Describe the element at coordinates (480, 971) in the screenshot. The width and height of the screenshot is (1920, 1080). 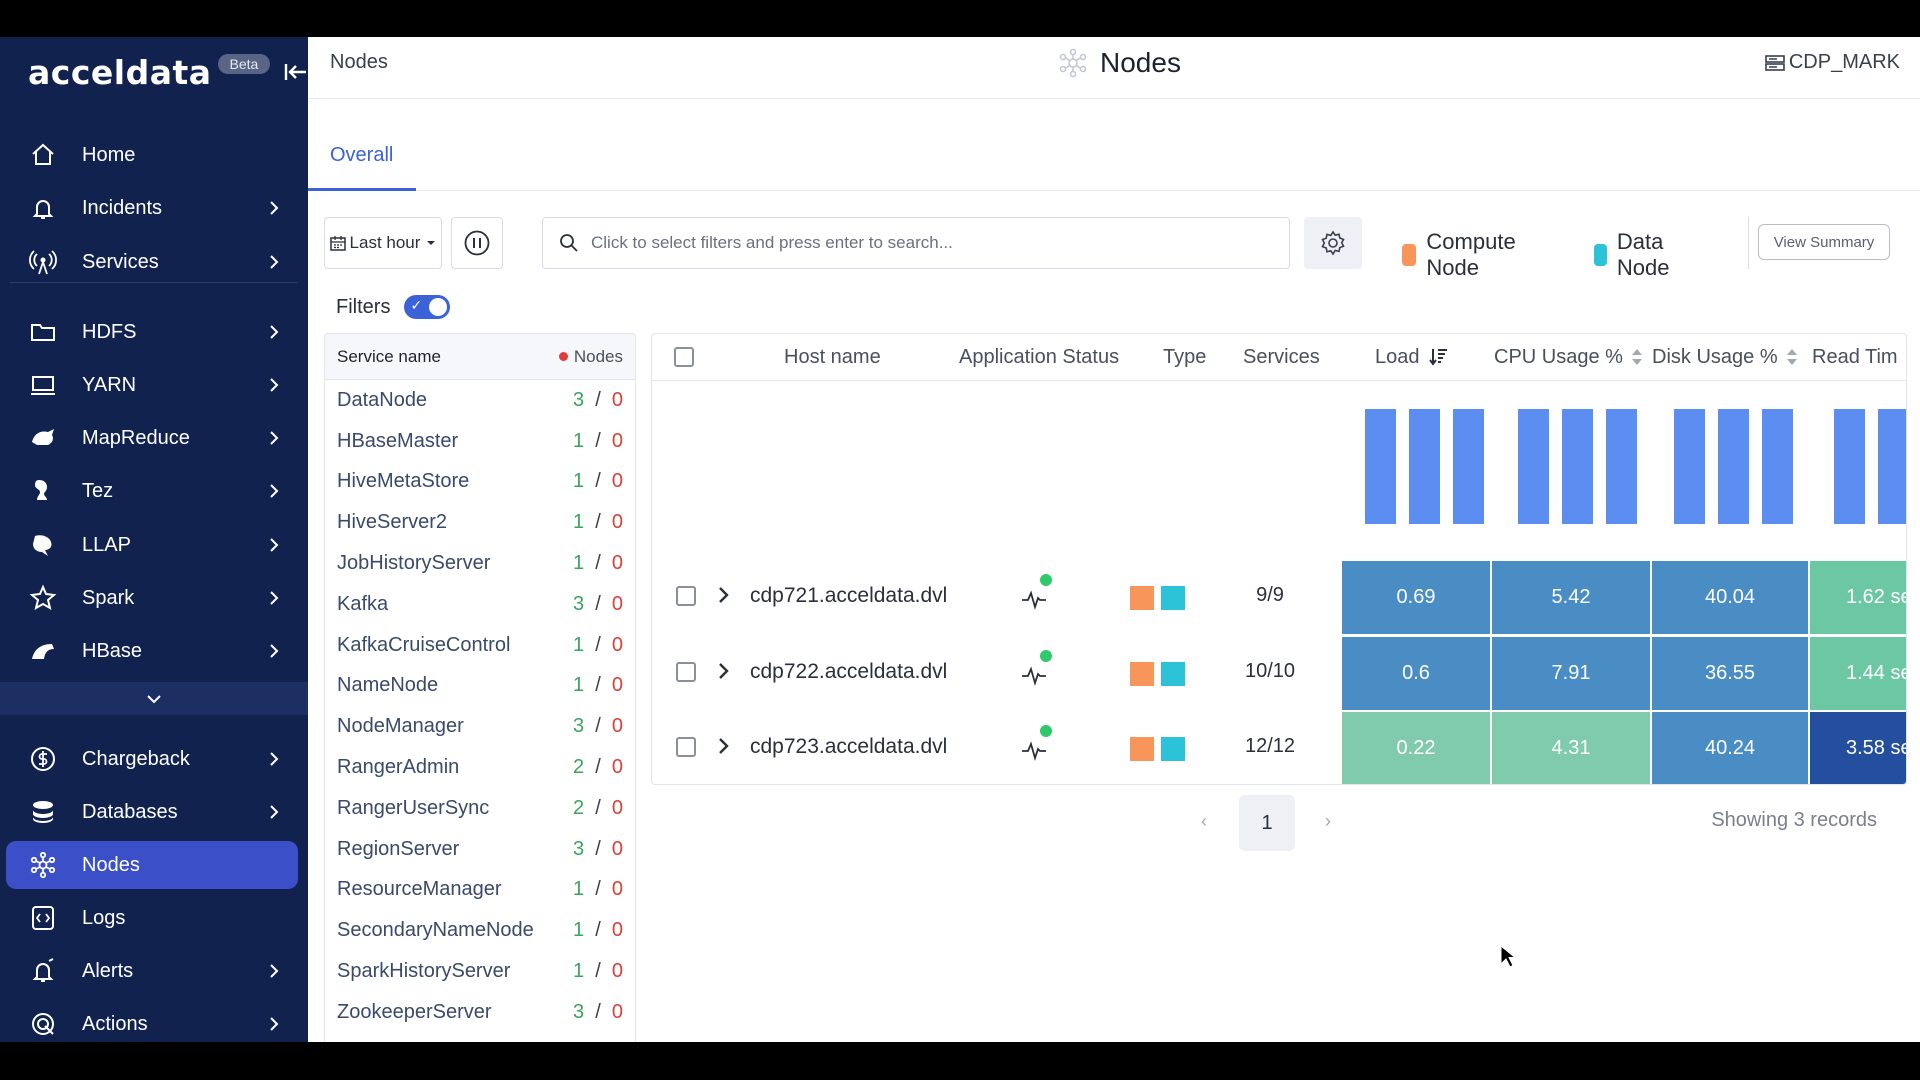
I see `service-row: SparkHistoryServer 1 / 0` at that location.